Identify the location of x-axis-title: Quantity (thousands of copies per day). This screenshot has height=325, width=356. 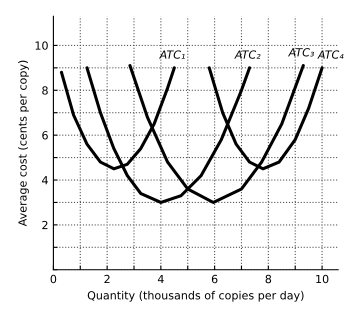
(196, 296).